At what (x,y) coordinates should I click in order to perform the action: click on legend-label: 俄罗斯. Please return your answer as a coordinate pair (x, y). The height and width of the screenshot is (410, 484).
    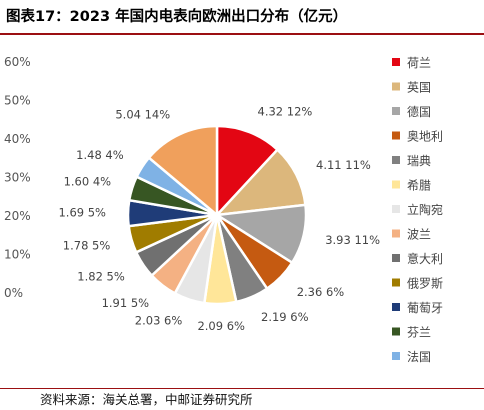
    Looking at the image, I should click on (425, 284).